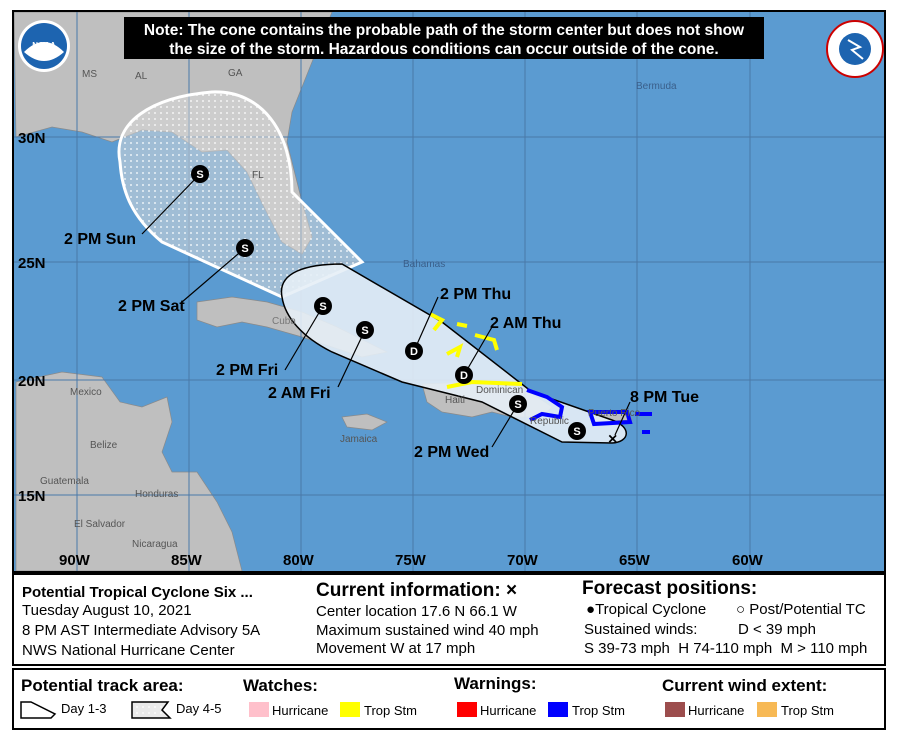 This screenshot has height=736, width=897. I want to click on current-position-x: ×, so click(612, 439).